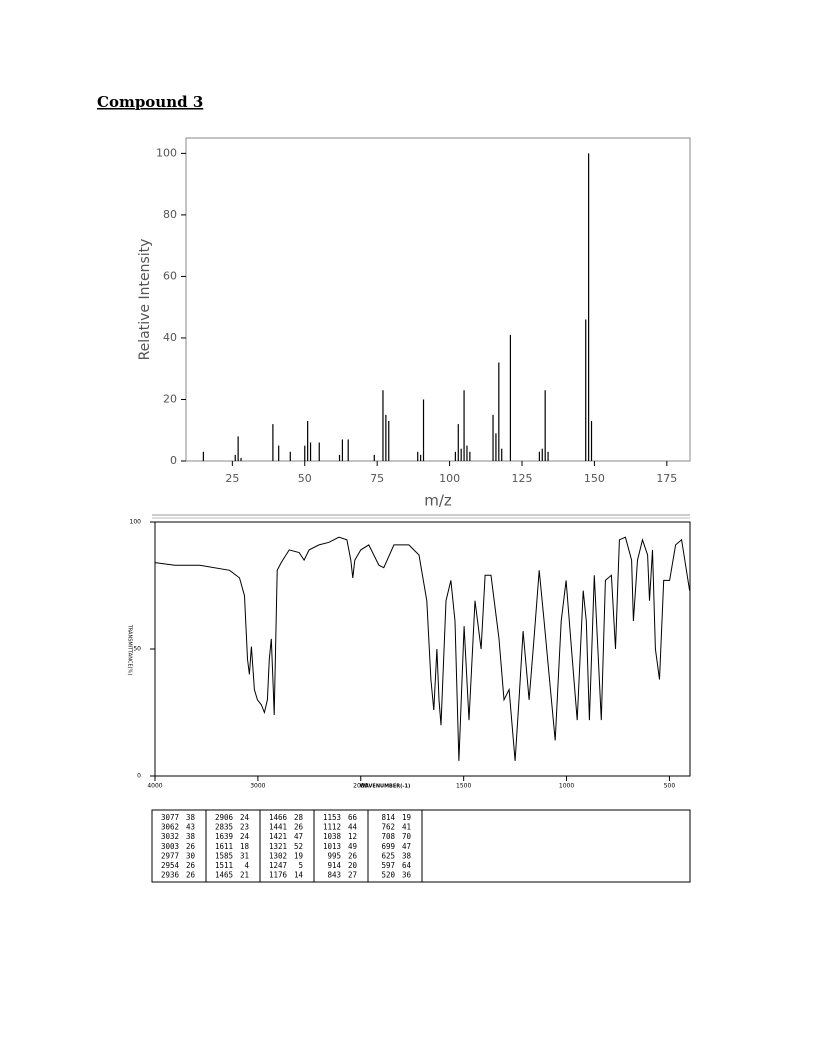 The width and height of the screenshot is (827, 1058). Describe the element at coordinates (244, 827) in the screenshot. I see `table-cell: 23` at that location.